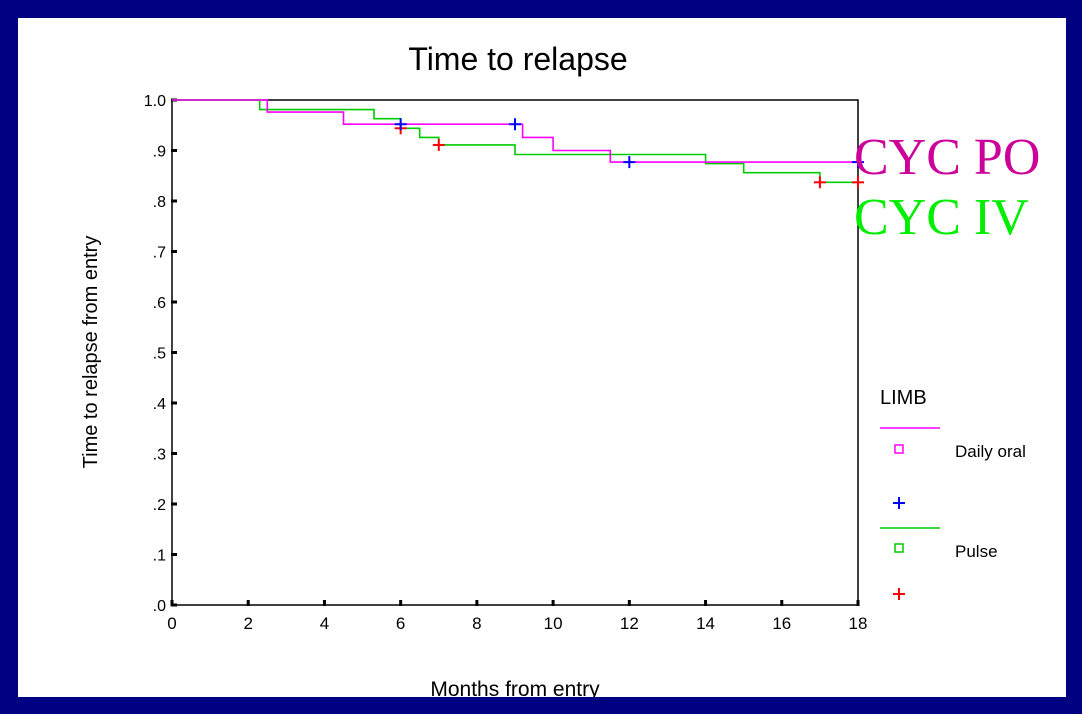 This screenshot has width=1082, height=714. What do you see at coordinates (324, 623) in the screenshot?
I see `x-tick-label: 4` at bounding box center [324, 623].